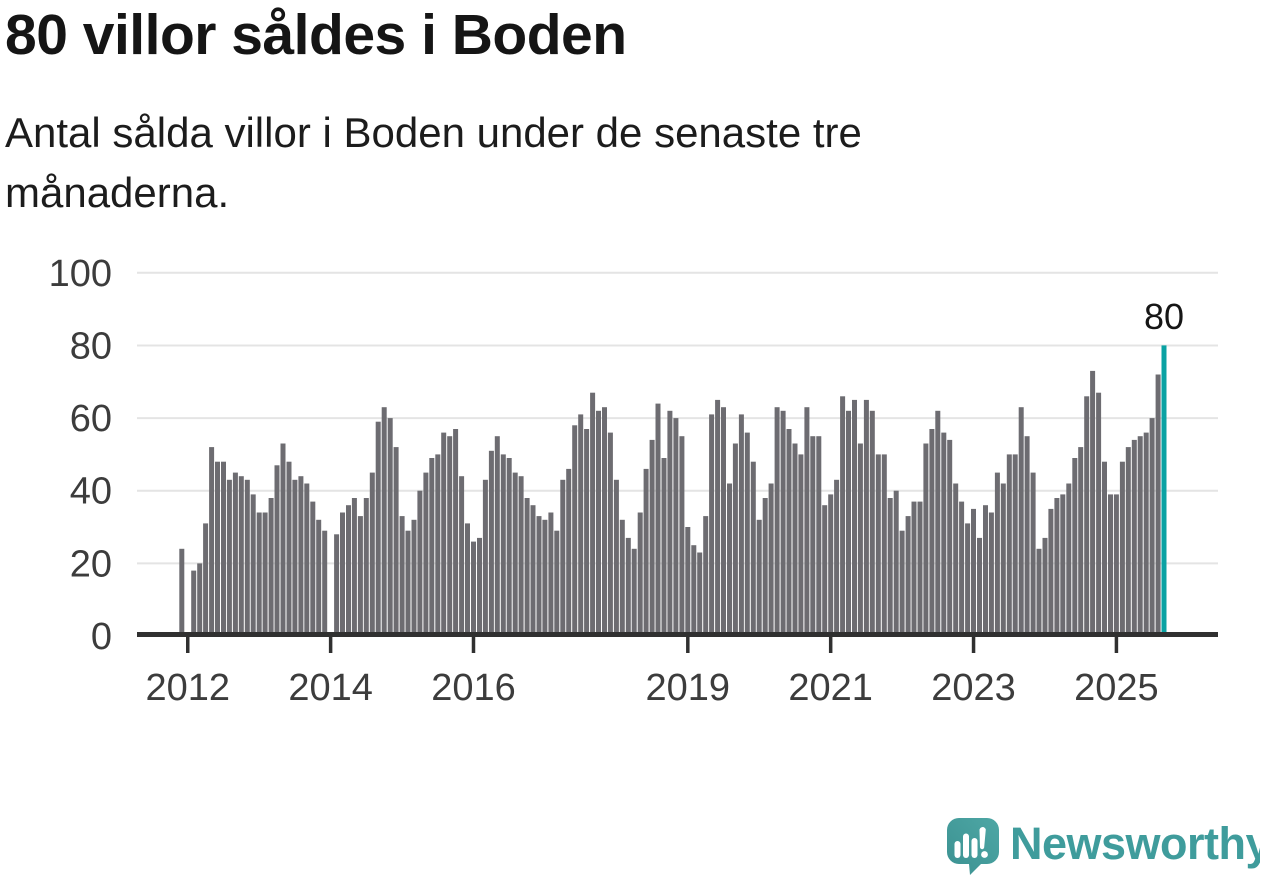 The width and height of the screenshot is (1262, 879). I want to click on y-tick-label: 20, so click(91, 564).